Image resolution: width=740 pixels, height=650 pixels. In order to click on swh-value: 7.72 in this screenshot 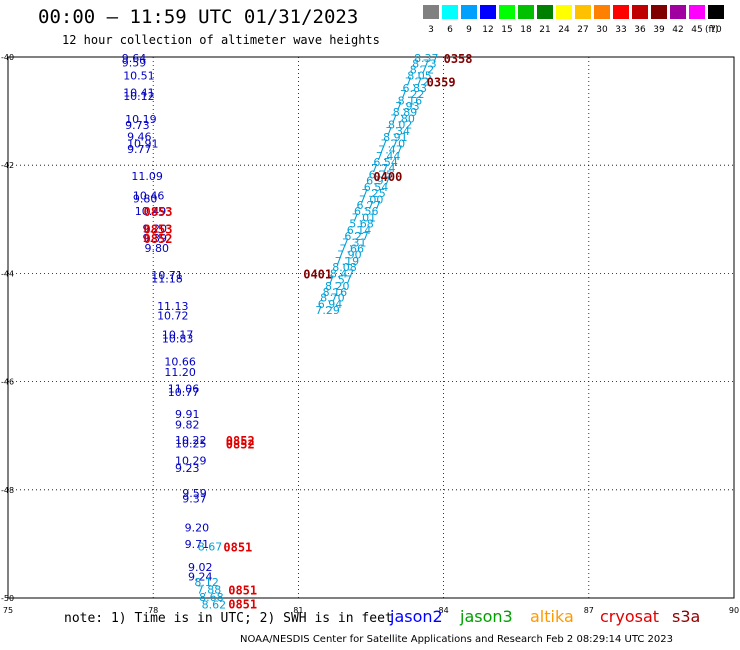, I will do `click(417, 81)`.